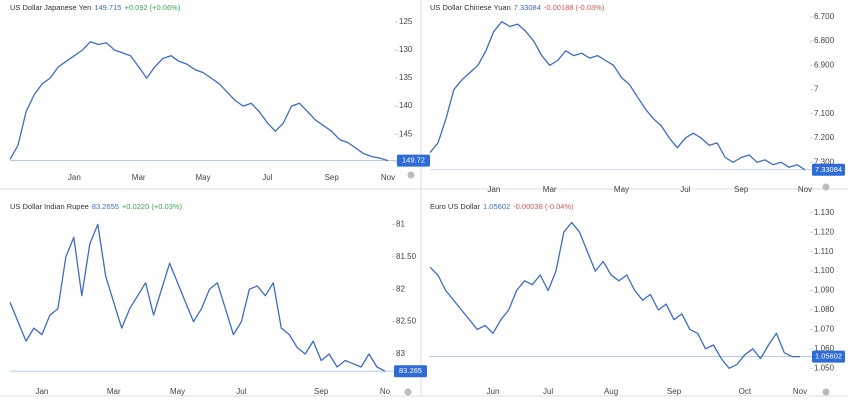 The height and width of the screenshot is (412, 848). What do you see at coordinates (496, 206) in the screenshot?
I see `price: 1.05602` at bounding box center [496, 206].